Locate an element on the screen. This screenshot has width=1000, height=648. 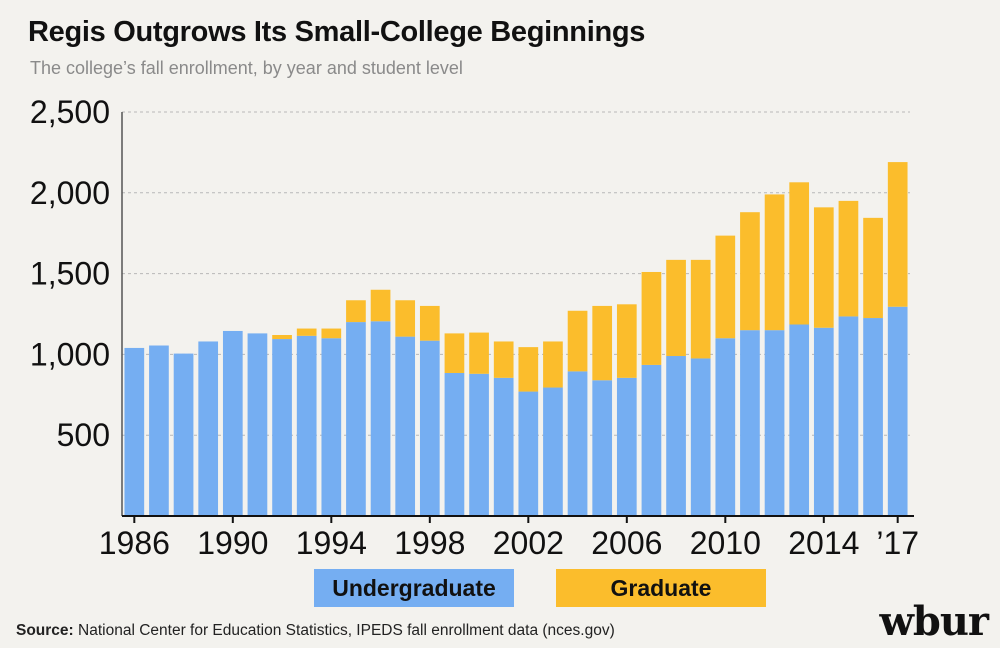
y-tick-label: 2,500 is located at coordinates (70, 112).